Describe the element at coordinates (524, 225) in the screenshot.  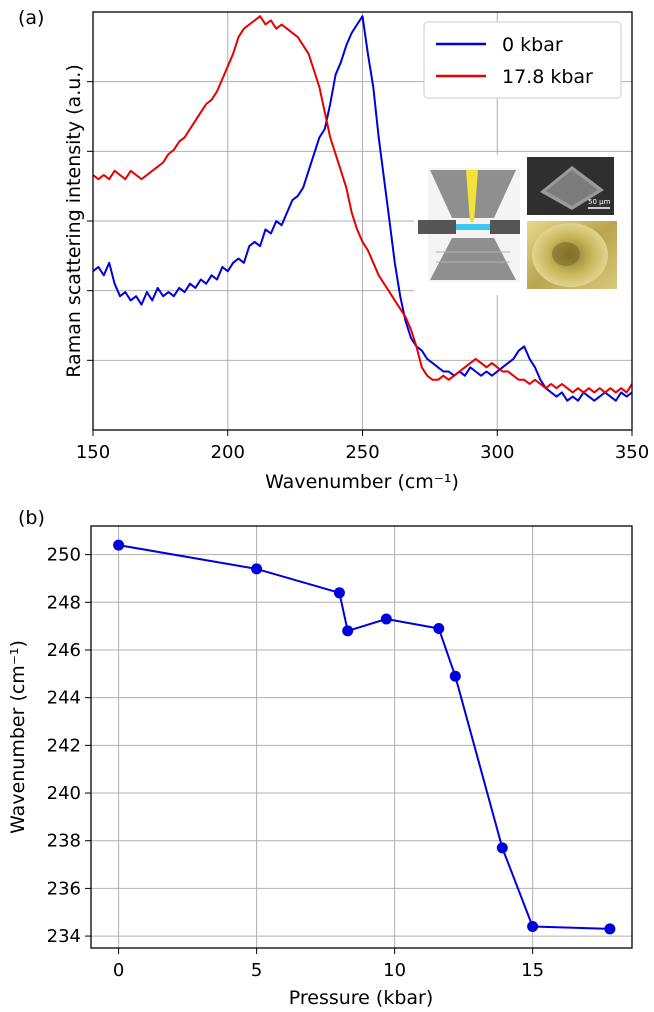
I see `panel-a-inset: 50 µm` at that location.